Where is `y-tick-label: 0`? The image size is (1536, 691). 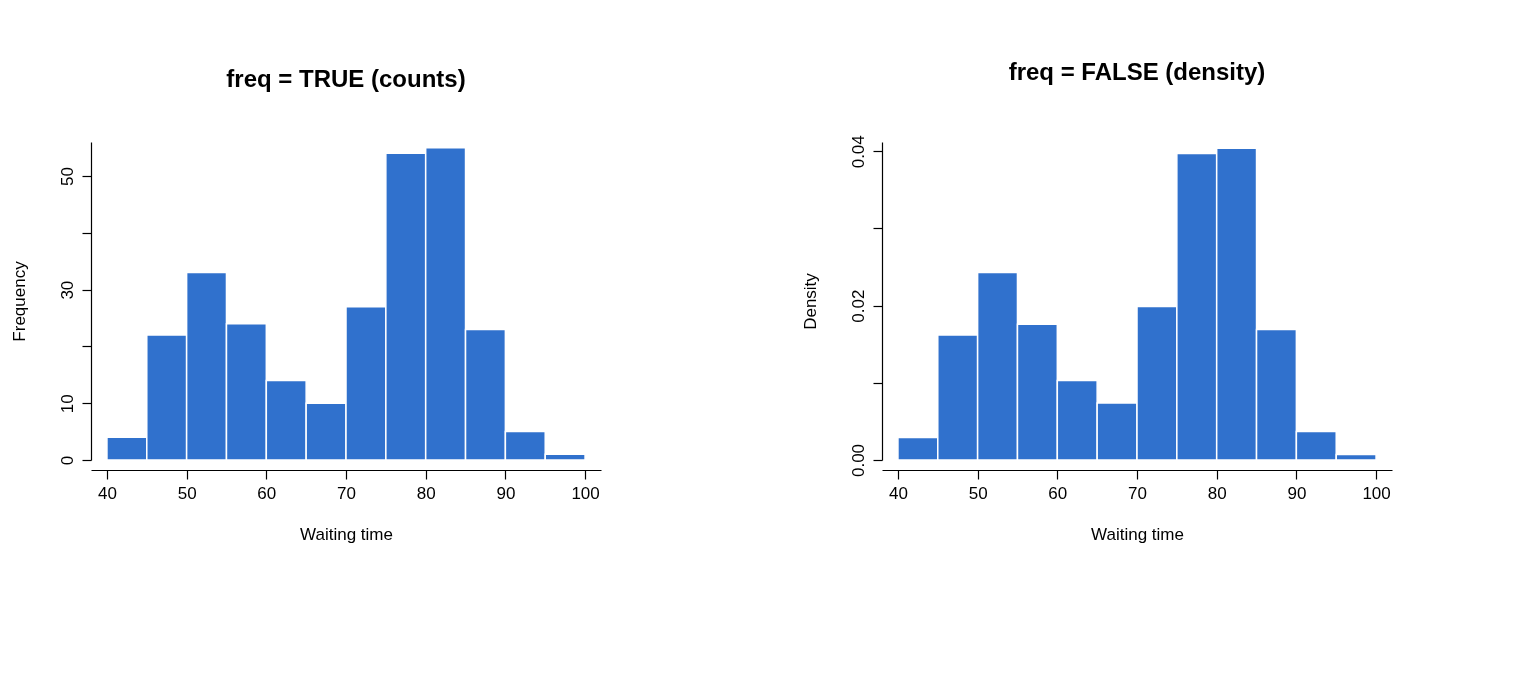 y-tick-label: 0 is located at coordinates (67, 460).